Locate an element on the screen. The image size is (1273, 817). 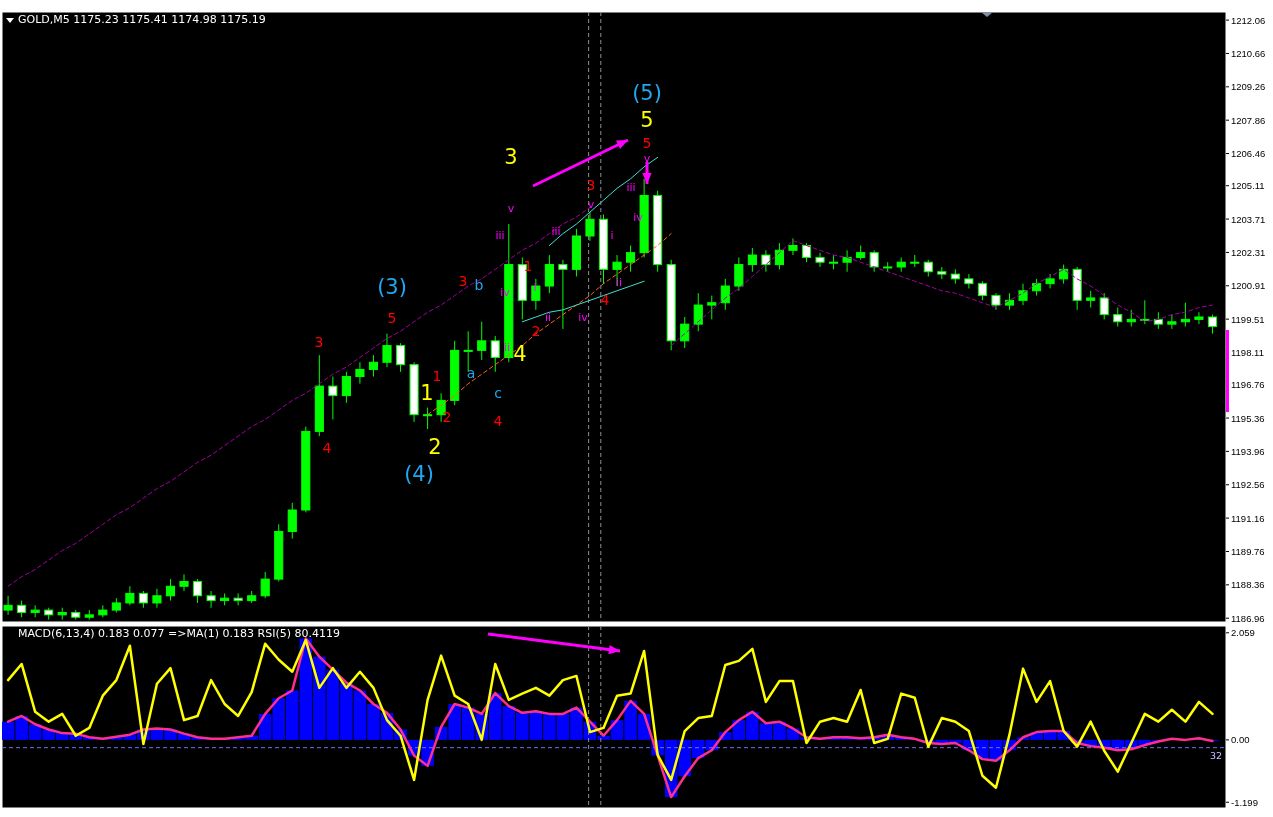
annotation: 32 is located at coordinates (1216, 755).